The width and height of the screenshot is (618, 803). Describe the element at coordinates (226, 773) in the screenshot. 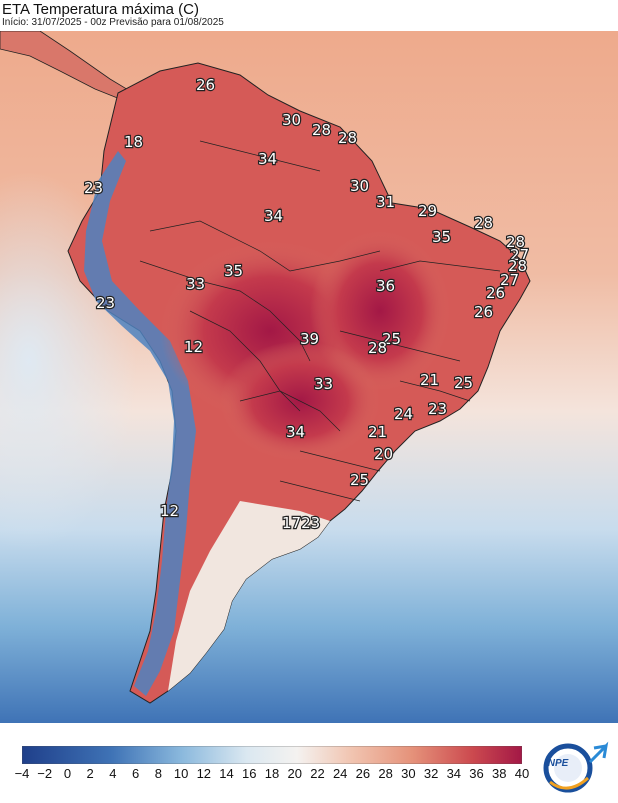

I see `colorbar-tick-label: 14` at that location.